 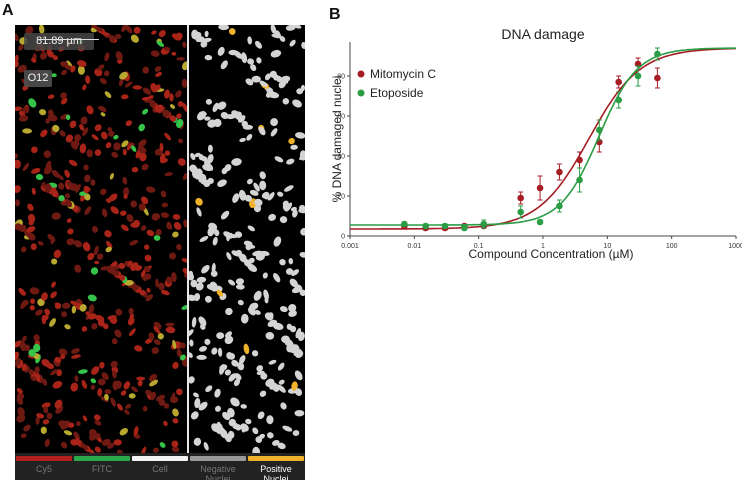 What do you see at coordinates (188, 239) in the screenshot?
I see `image-divider` at bounding box center [188, 239].